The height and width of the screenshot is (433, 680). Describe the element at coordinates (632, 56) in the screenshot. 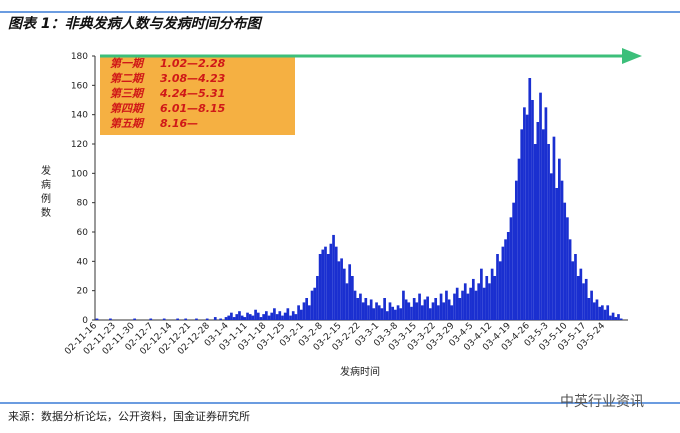

I see `arrow-head` at that location.